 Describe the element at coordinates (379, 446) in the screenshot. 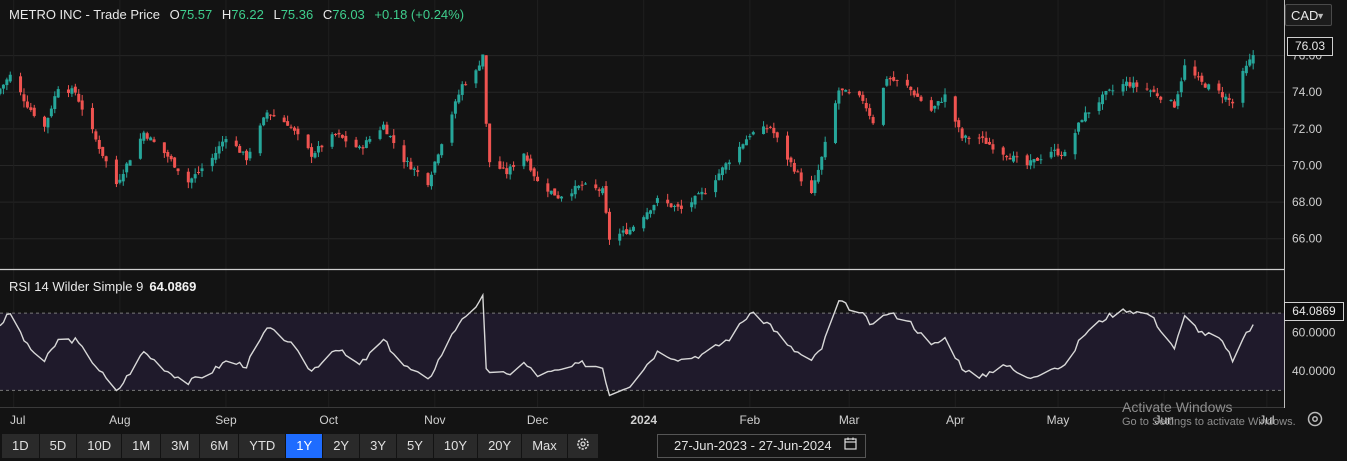

I see `range-button-3y: 3Y` at that location.